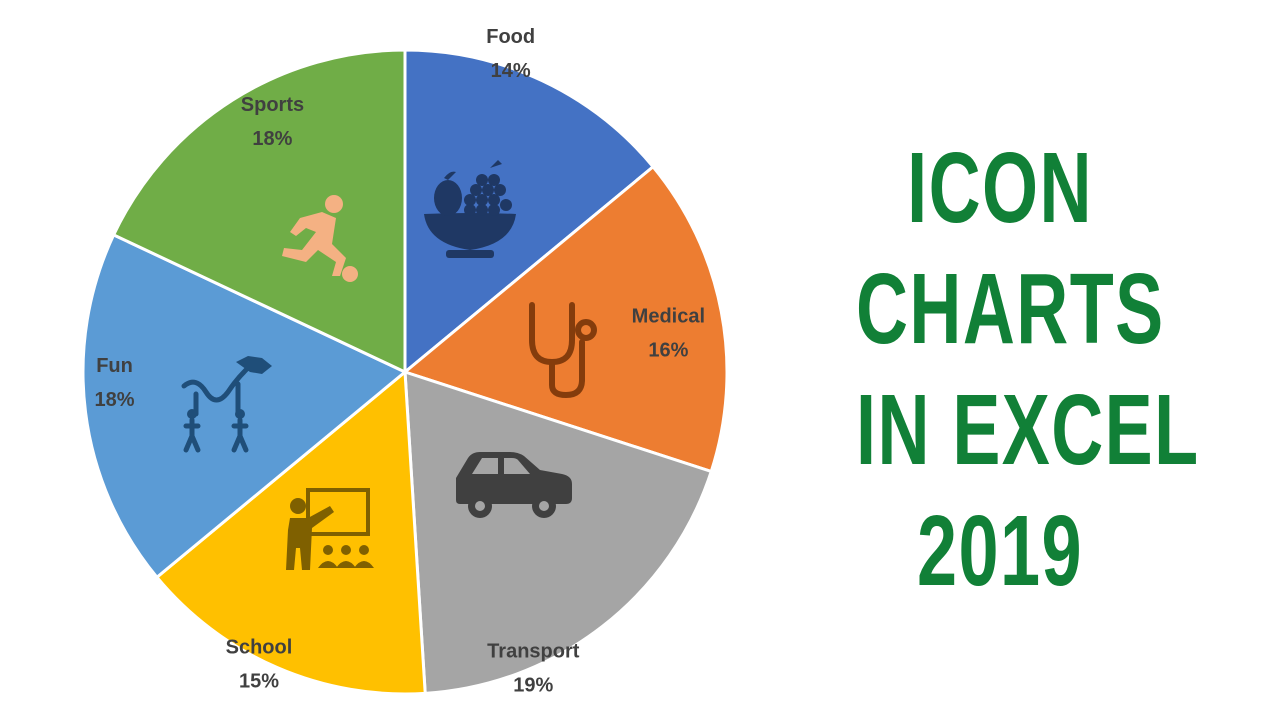 The image size is (1280, 720). I want to click on slice-percent-fun: 18%, so click(115, 400).